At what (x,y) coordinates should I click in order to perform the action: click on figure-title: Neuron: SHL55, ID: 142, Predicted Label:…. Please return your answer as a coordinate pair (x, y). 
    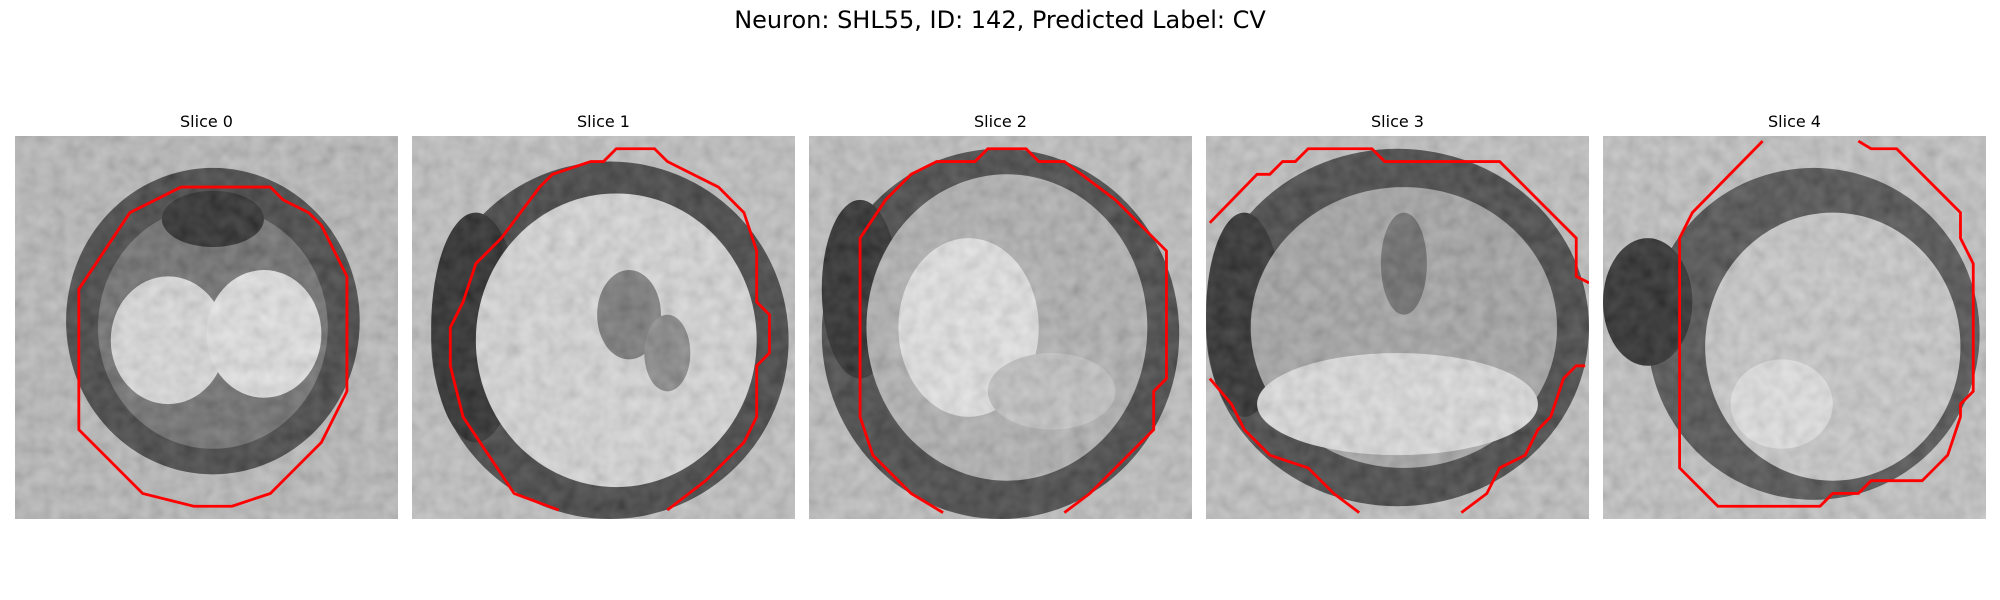
    Looking at the image, I should click on (1000, 20).